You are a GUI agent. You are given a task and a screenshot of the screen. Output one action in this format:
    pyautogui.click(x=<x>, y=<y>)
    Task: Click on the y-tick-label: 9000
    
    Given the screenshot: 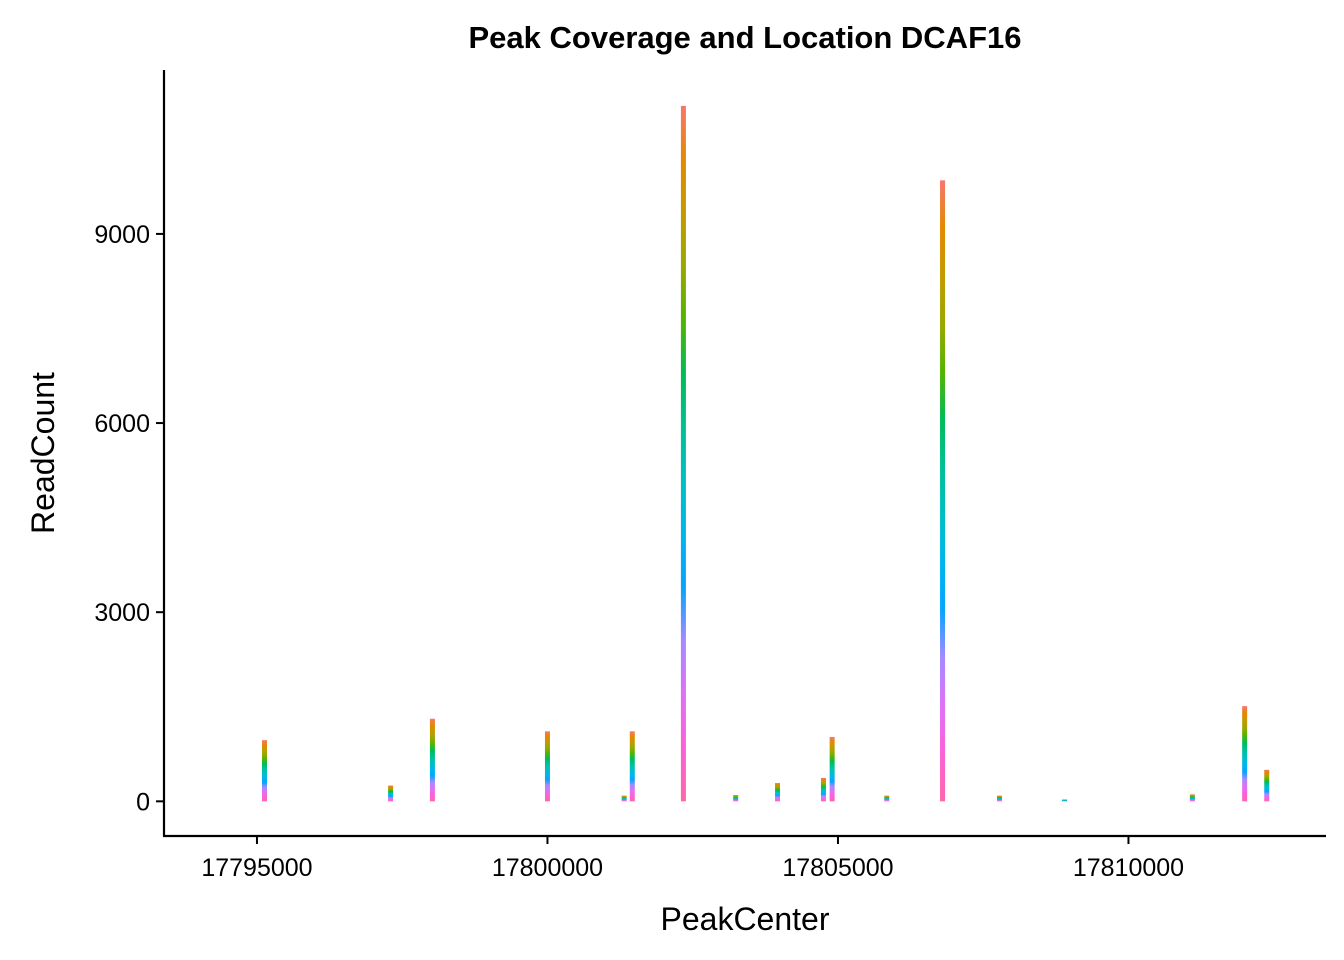 What is the action you would take?
    pyautogui.click(x=122, y=235)
    